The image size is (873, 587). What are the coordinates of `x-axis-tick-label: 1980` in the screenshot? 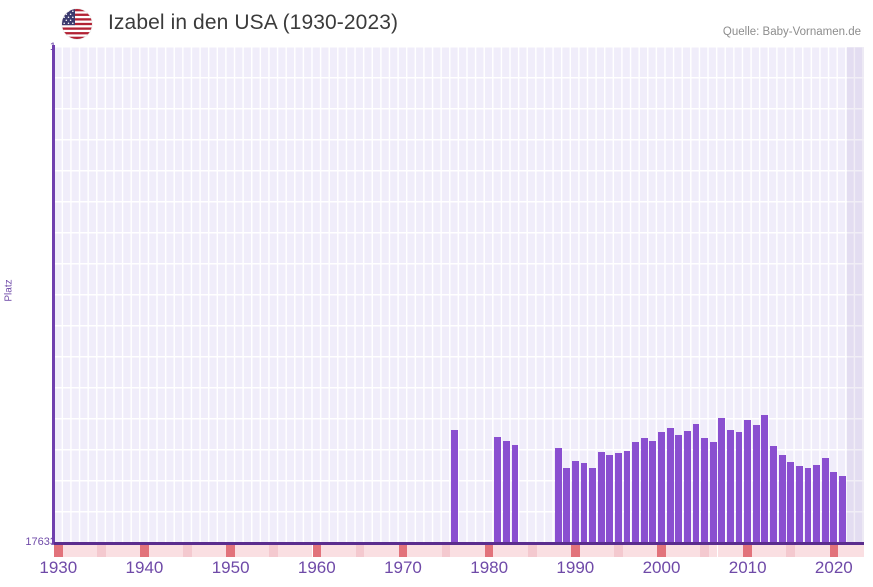 It's located at (489, 567).